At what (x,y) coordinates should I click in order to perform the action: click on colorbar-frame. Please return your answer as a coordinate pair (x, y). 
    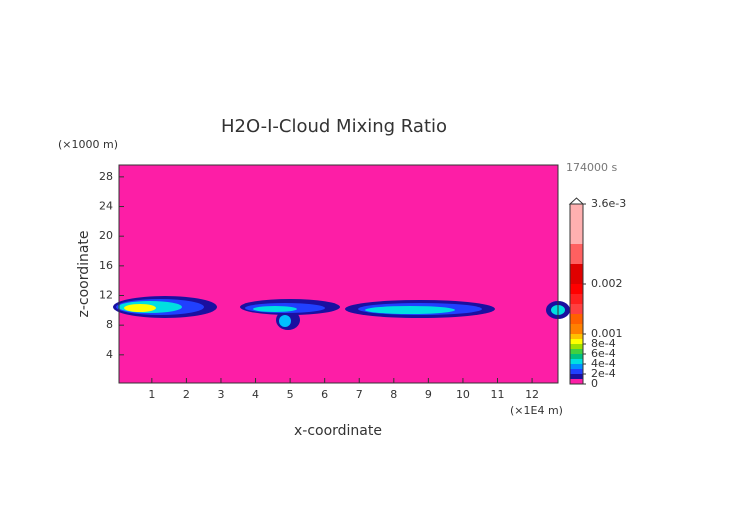
    Looking at the image, I should click on (576, 294).